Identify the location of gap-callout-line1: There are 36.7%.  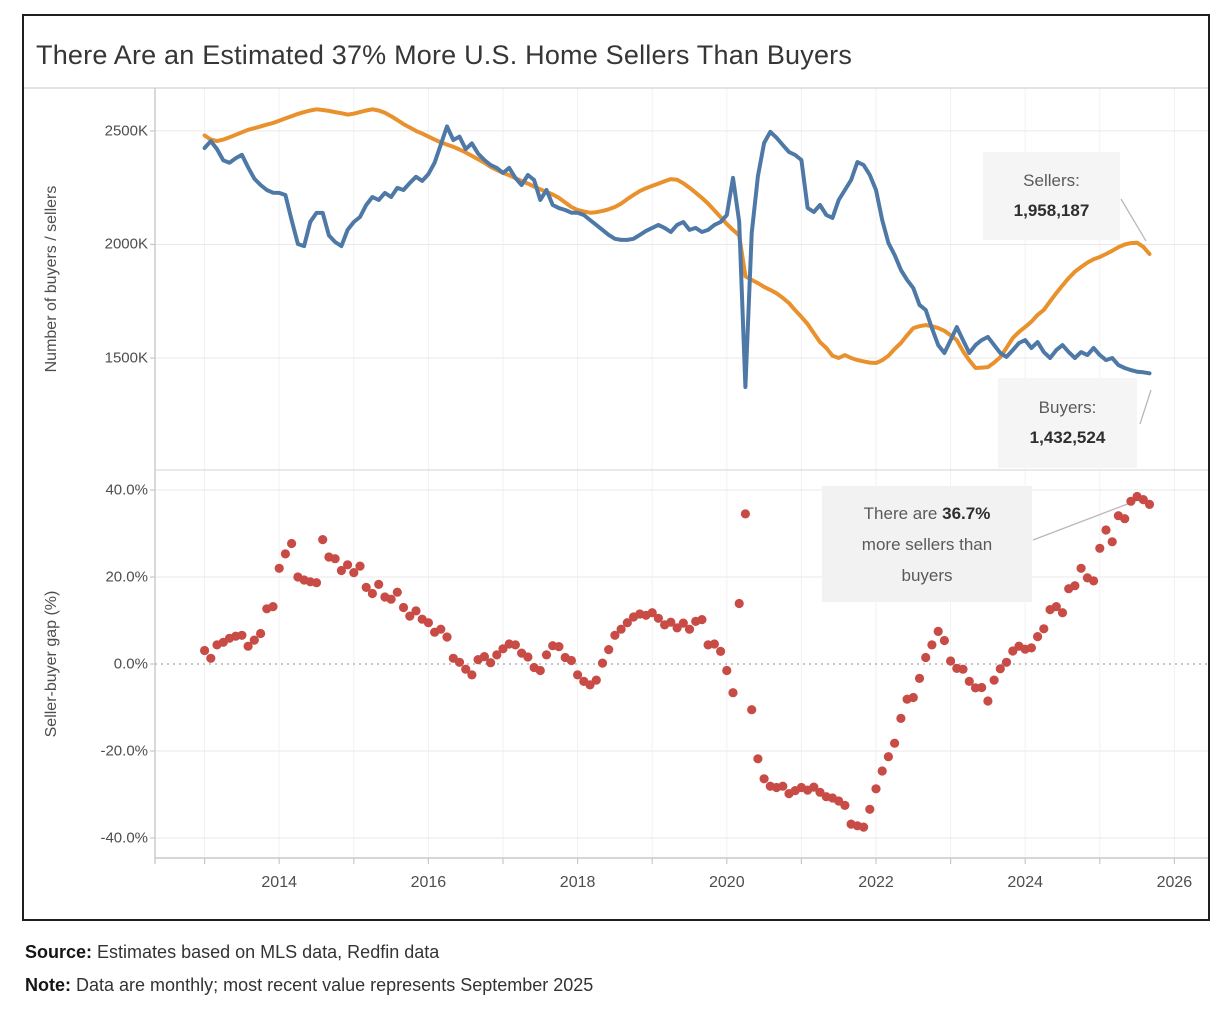
(927, 513).